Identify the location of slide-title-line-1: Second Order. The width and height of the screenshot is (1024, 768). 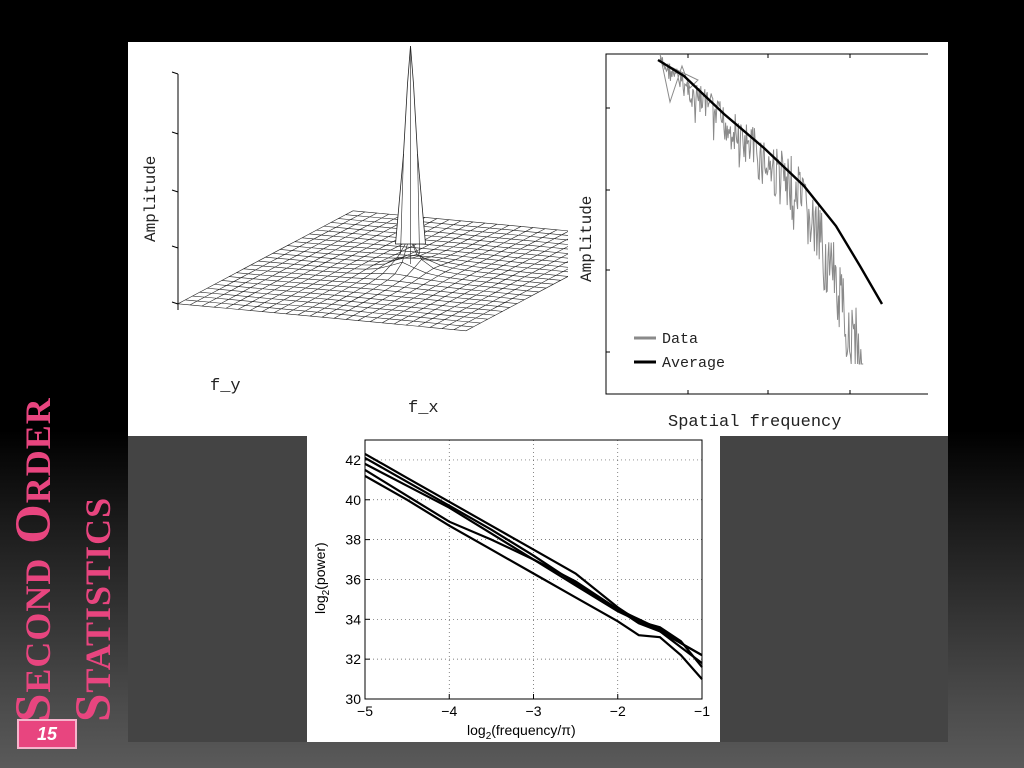
(34, 559).